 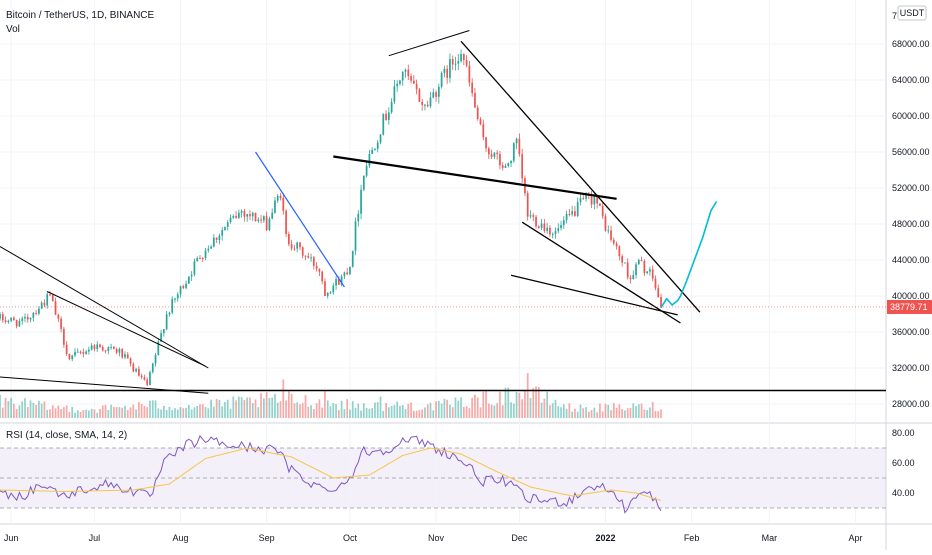 I want to click on chart-title: Bitcoin / TetherUS, 1D, BINANCE, so click(x=80, y=15).